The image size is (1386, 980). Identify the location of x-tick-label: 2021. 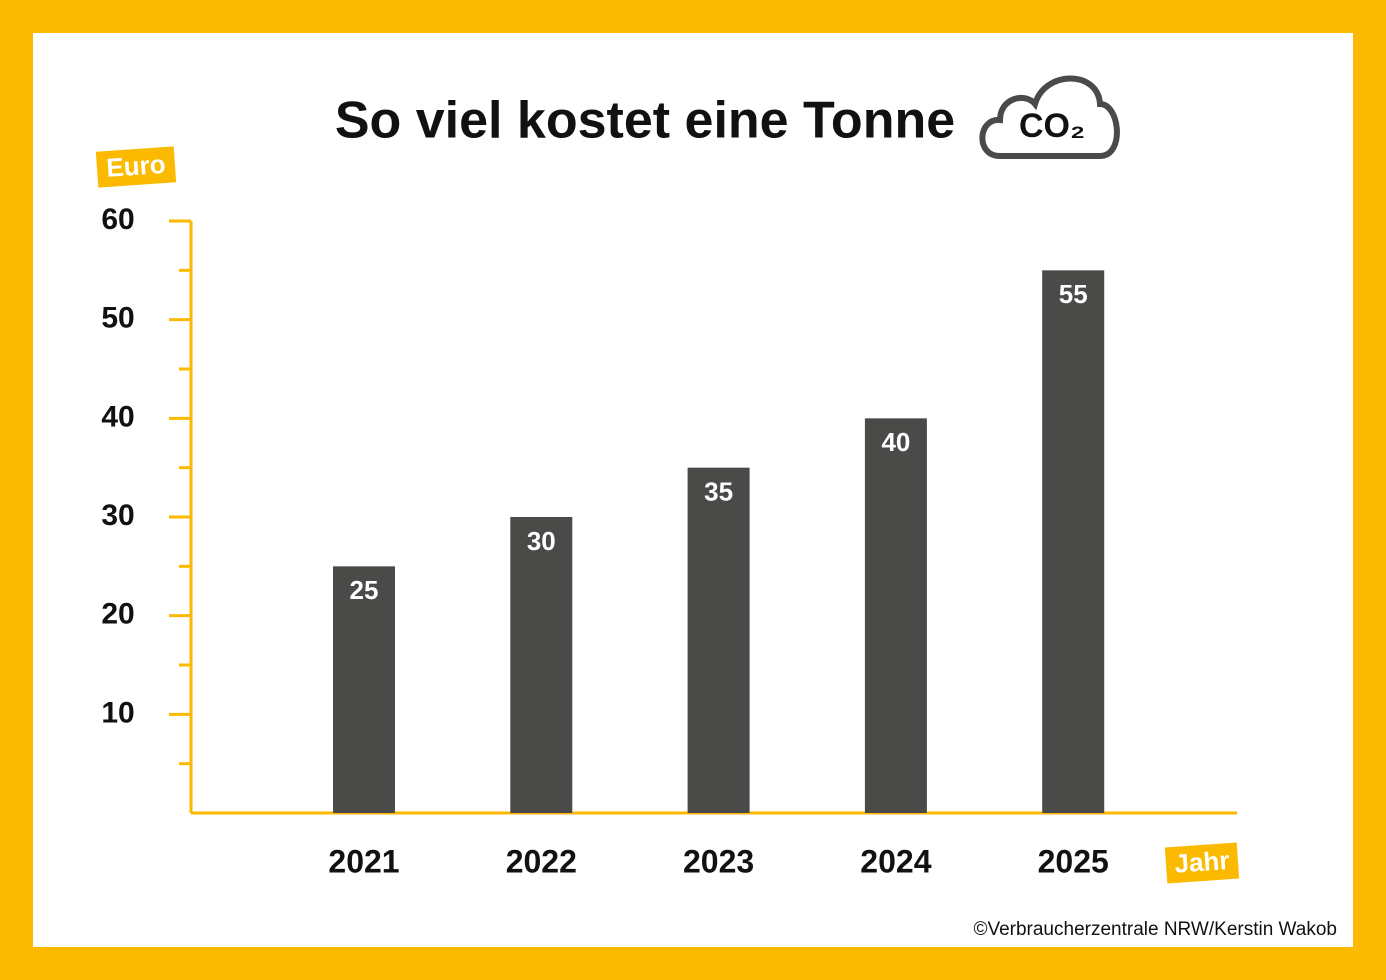
(363, 861).